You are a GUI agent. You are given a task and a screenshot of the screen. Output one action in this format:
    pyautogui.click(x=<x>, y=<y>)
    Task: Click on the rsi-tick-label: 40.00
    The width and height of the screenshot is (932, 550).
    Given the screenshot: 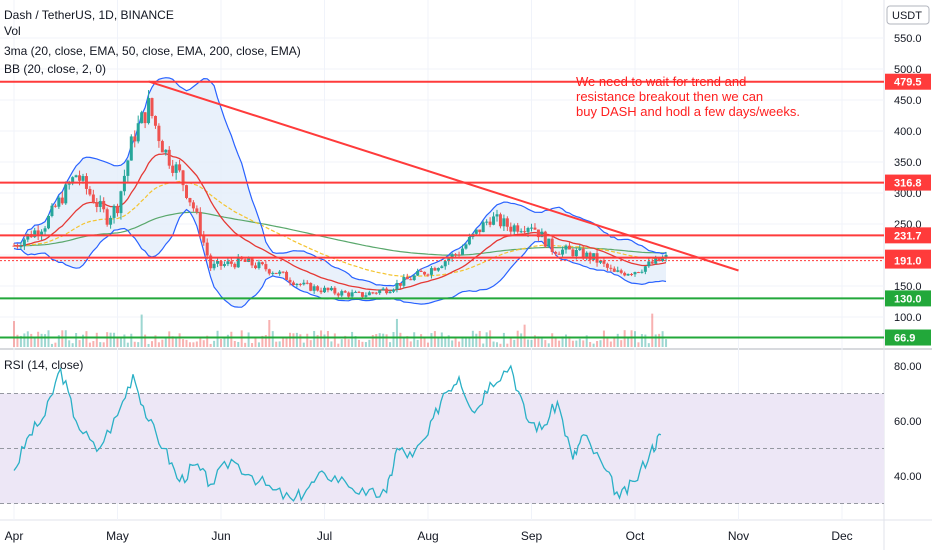 What is the action you would take?
    pyautogui.click(x=908, y=477)
    